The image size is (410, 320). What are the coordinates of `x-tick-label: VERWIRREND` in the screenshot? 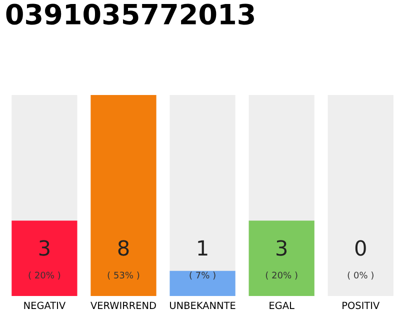 It's located at (123, 305).